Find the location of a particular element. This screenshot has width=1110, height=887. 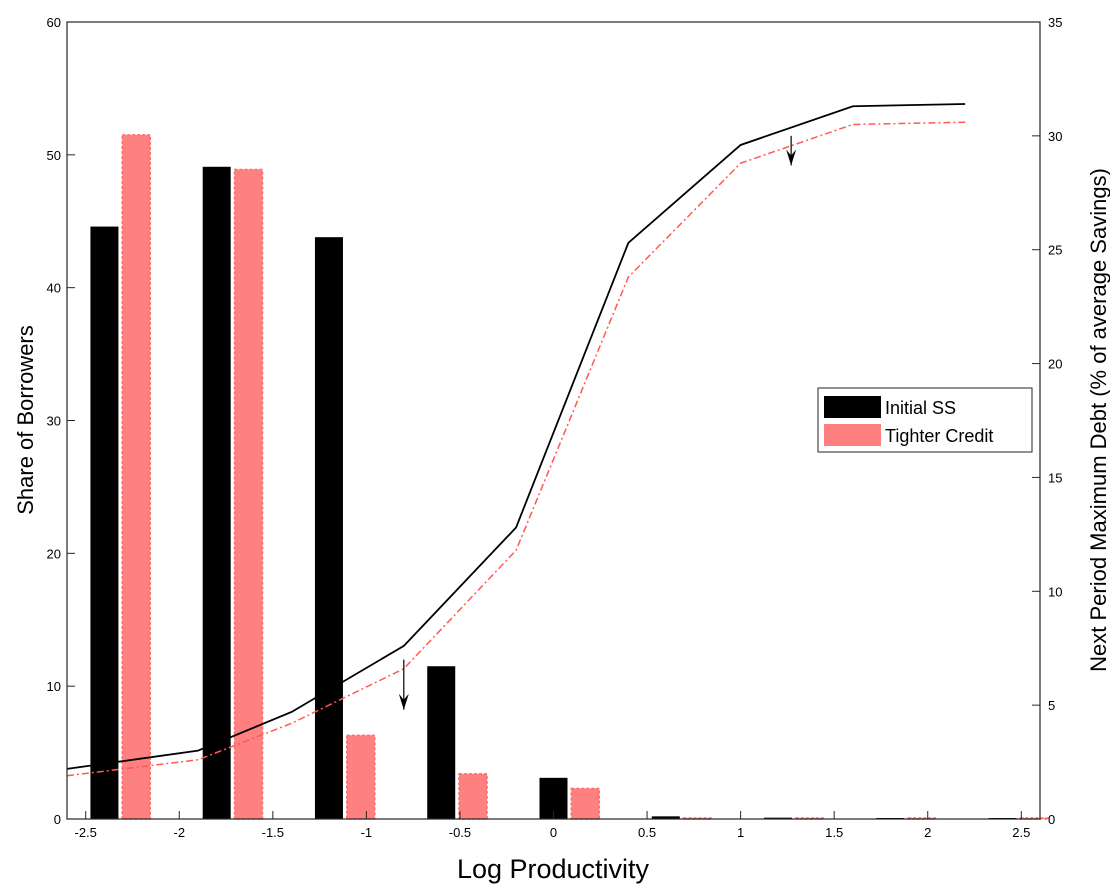

x-tick-label: -0.5 is located at coordinates (460, 832).